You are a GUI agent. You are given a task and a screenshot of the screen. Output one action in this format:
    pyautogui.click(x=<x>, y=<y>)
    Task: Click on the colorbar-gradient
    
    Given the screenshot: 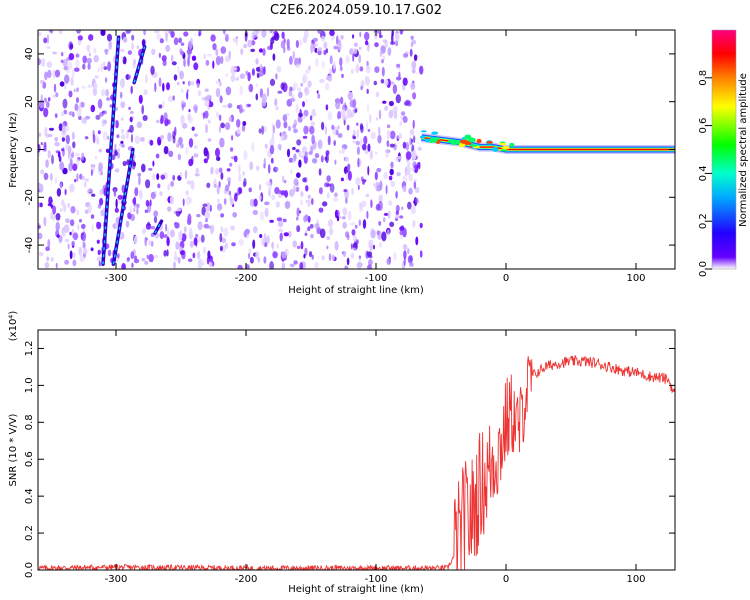 What is the action you would take?
    pyautogui.click(x=724, y=149)
    